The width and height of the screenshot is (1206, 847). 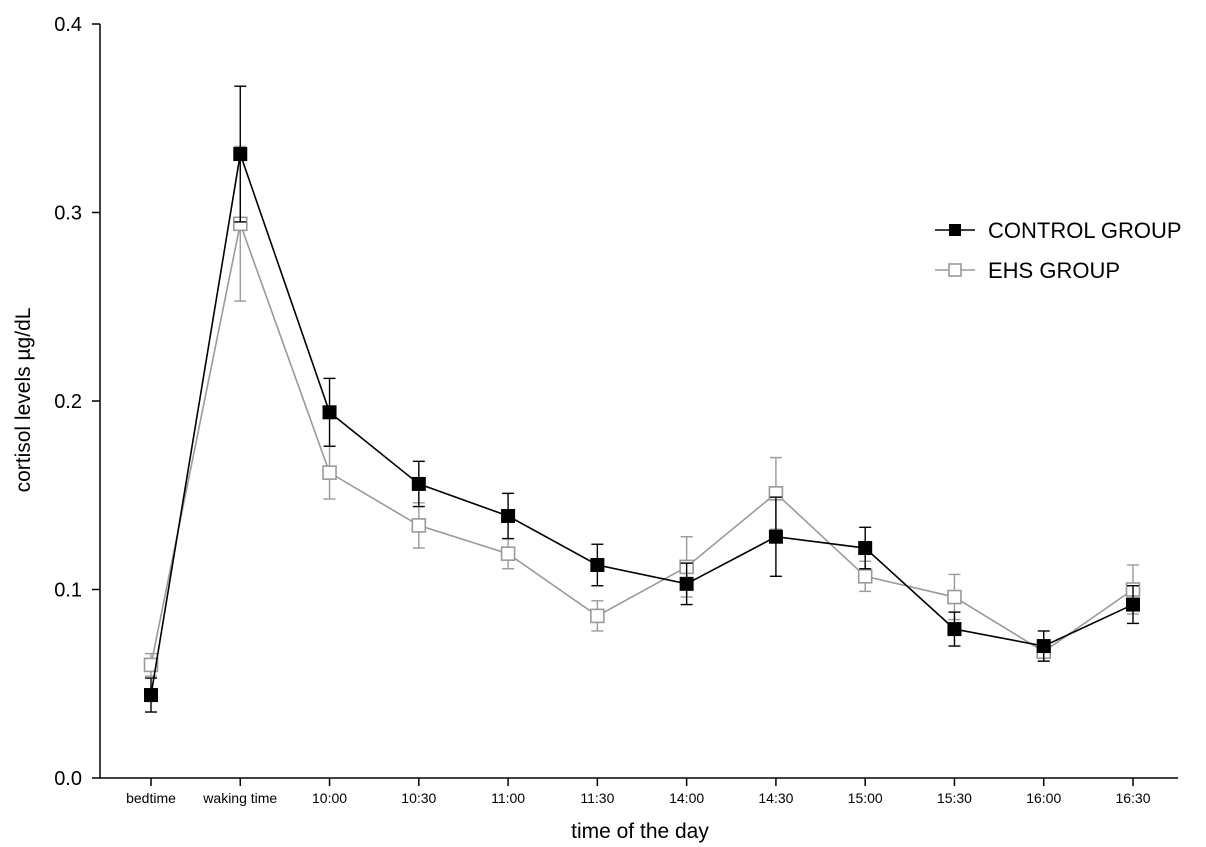 What do you see at coordinates (68, 779) in the screenshot?
I see `y-tick-label: 0.0` at bounding box center [68, 779].